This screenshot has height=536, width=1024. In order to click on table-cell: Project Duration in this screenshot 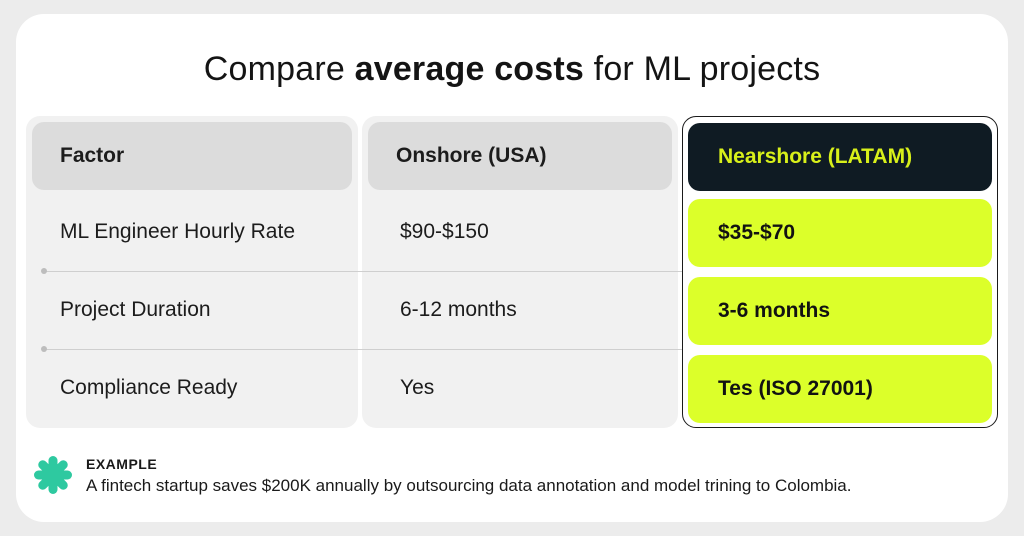, I will do `click(135, 309)`.